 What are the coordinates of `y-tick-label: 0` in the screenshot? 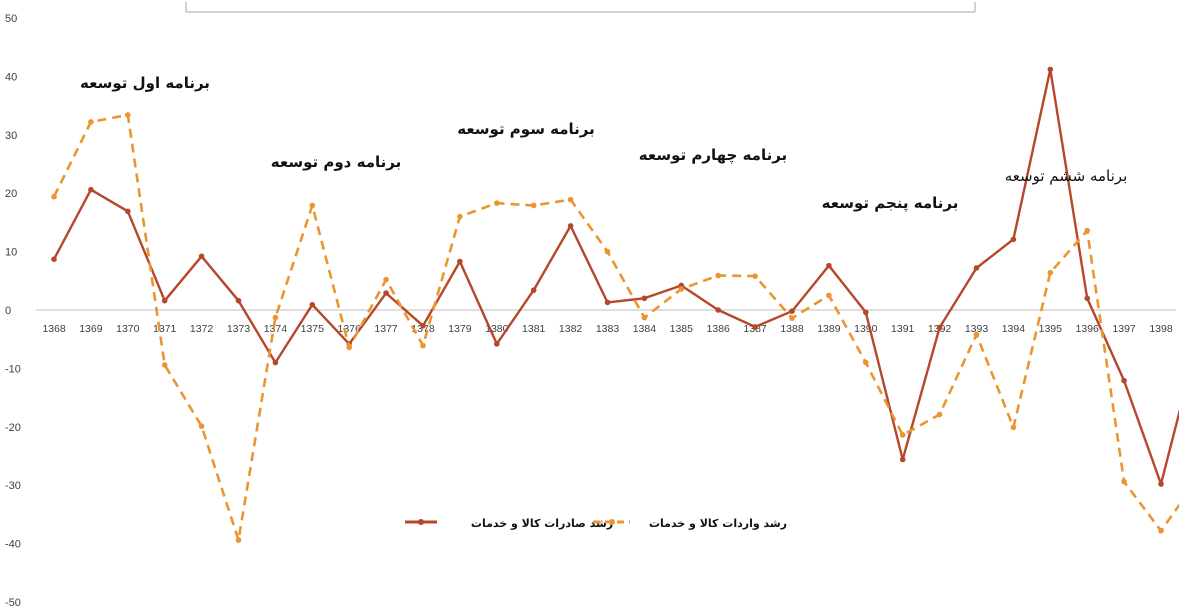 It's located at (8, 311).